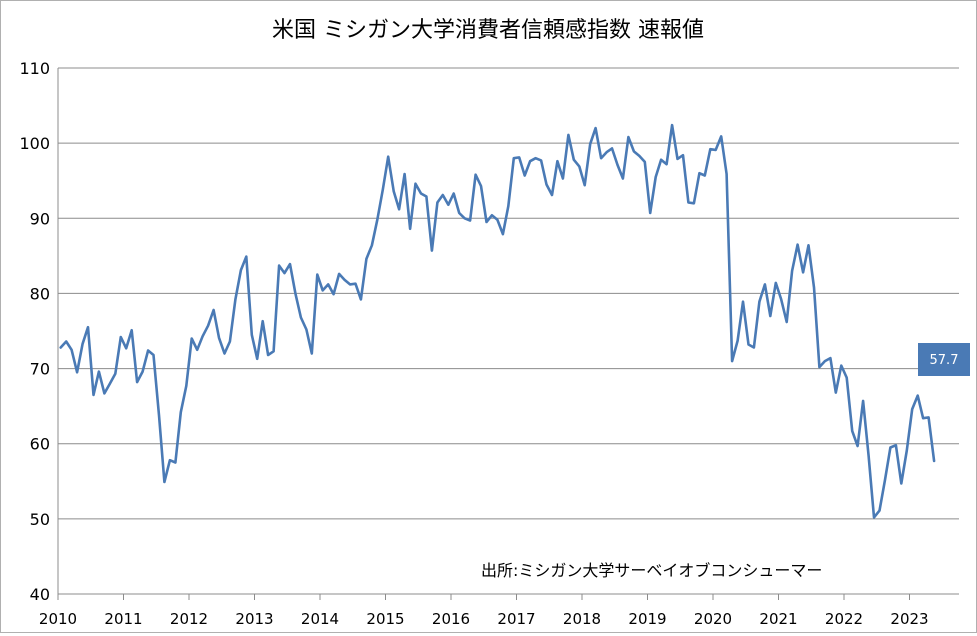 This screenshot has height=636, width=977. What do you see at coordinates (582, 619) in the screenshot?
I see `x-tick-label: 2018` at bounding box center [582, 619].